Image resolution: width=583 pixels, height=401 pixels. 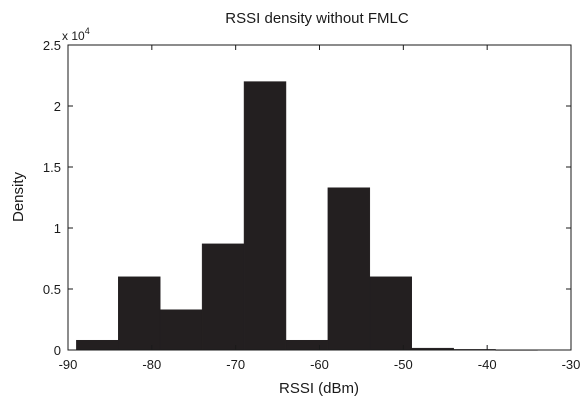 What do you see at coordinates (57, 228) in the screenshot?
I see `y-tick-label: 1` at bounding box center [57, 228].